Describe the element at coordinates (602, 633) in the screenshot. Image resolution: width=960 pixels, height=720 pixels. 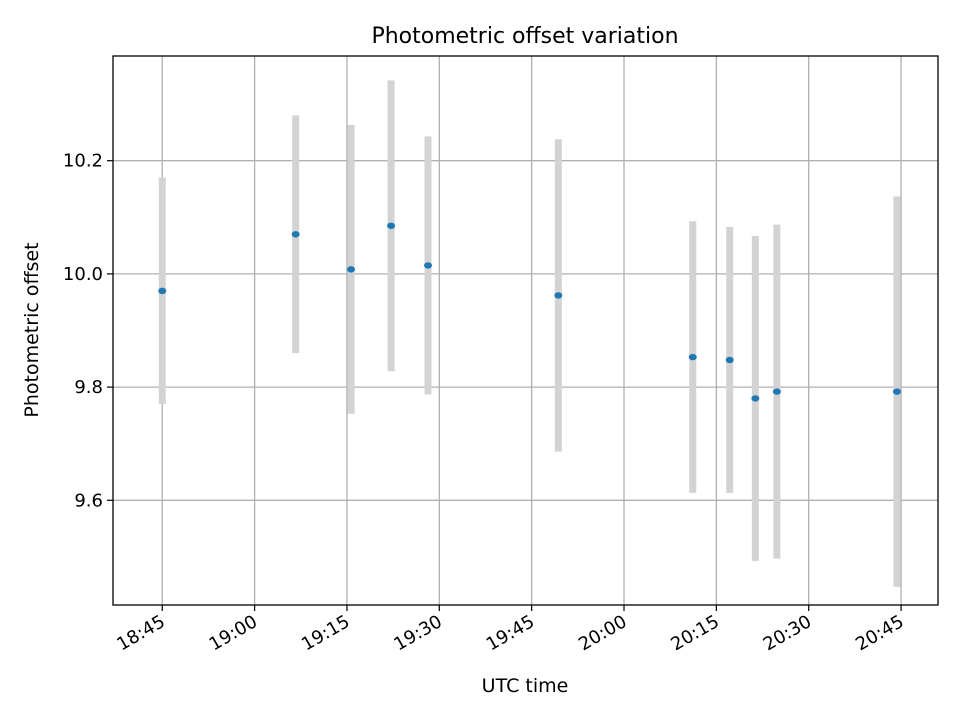
I see `x-tick-label: 20:00` at that location.